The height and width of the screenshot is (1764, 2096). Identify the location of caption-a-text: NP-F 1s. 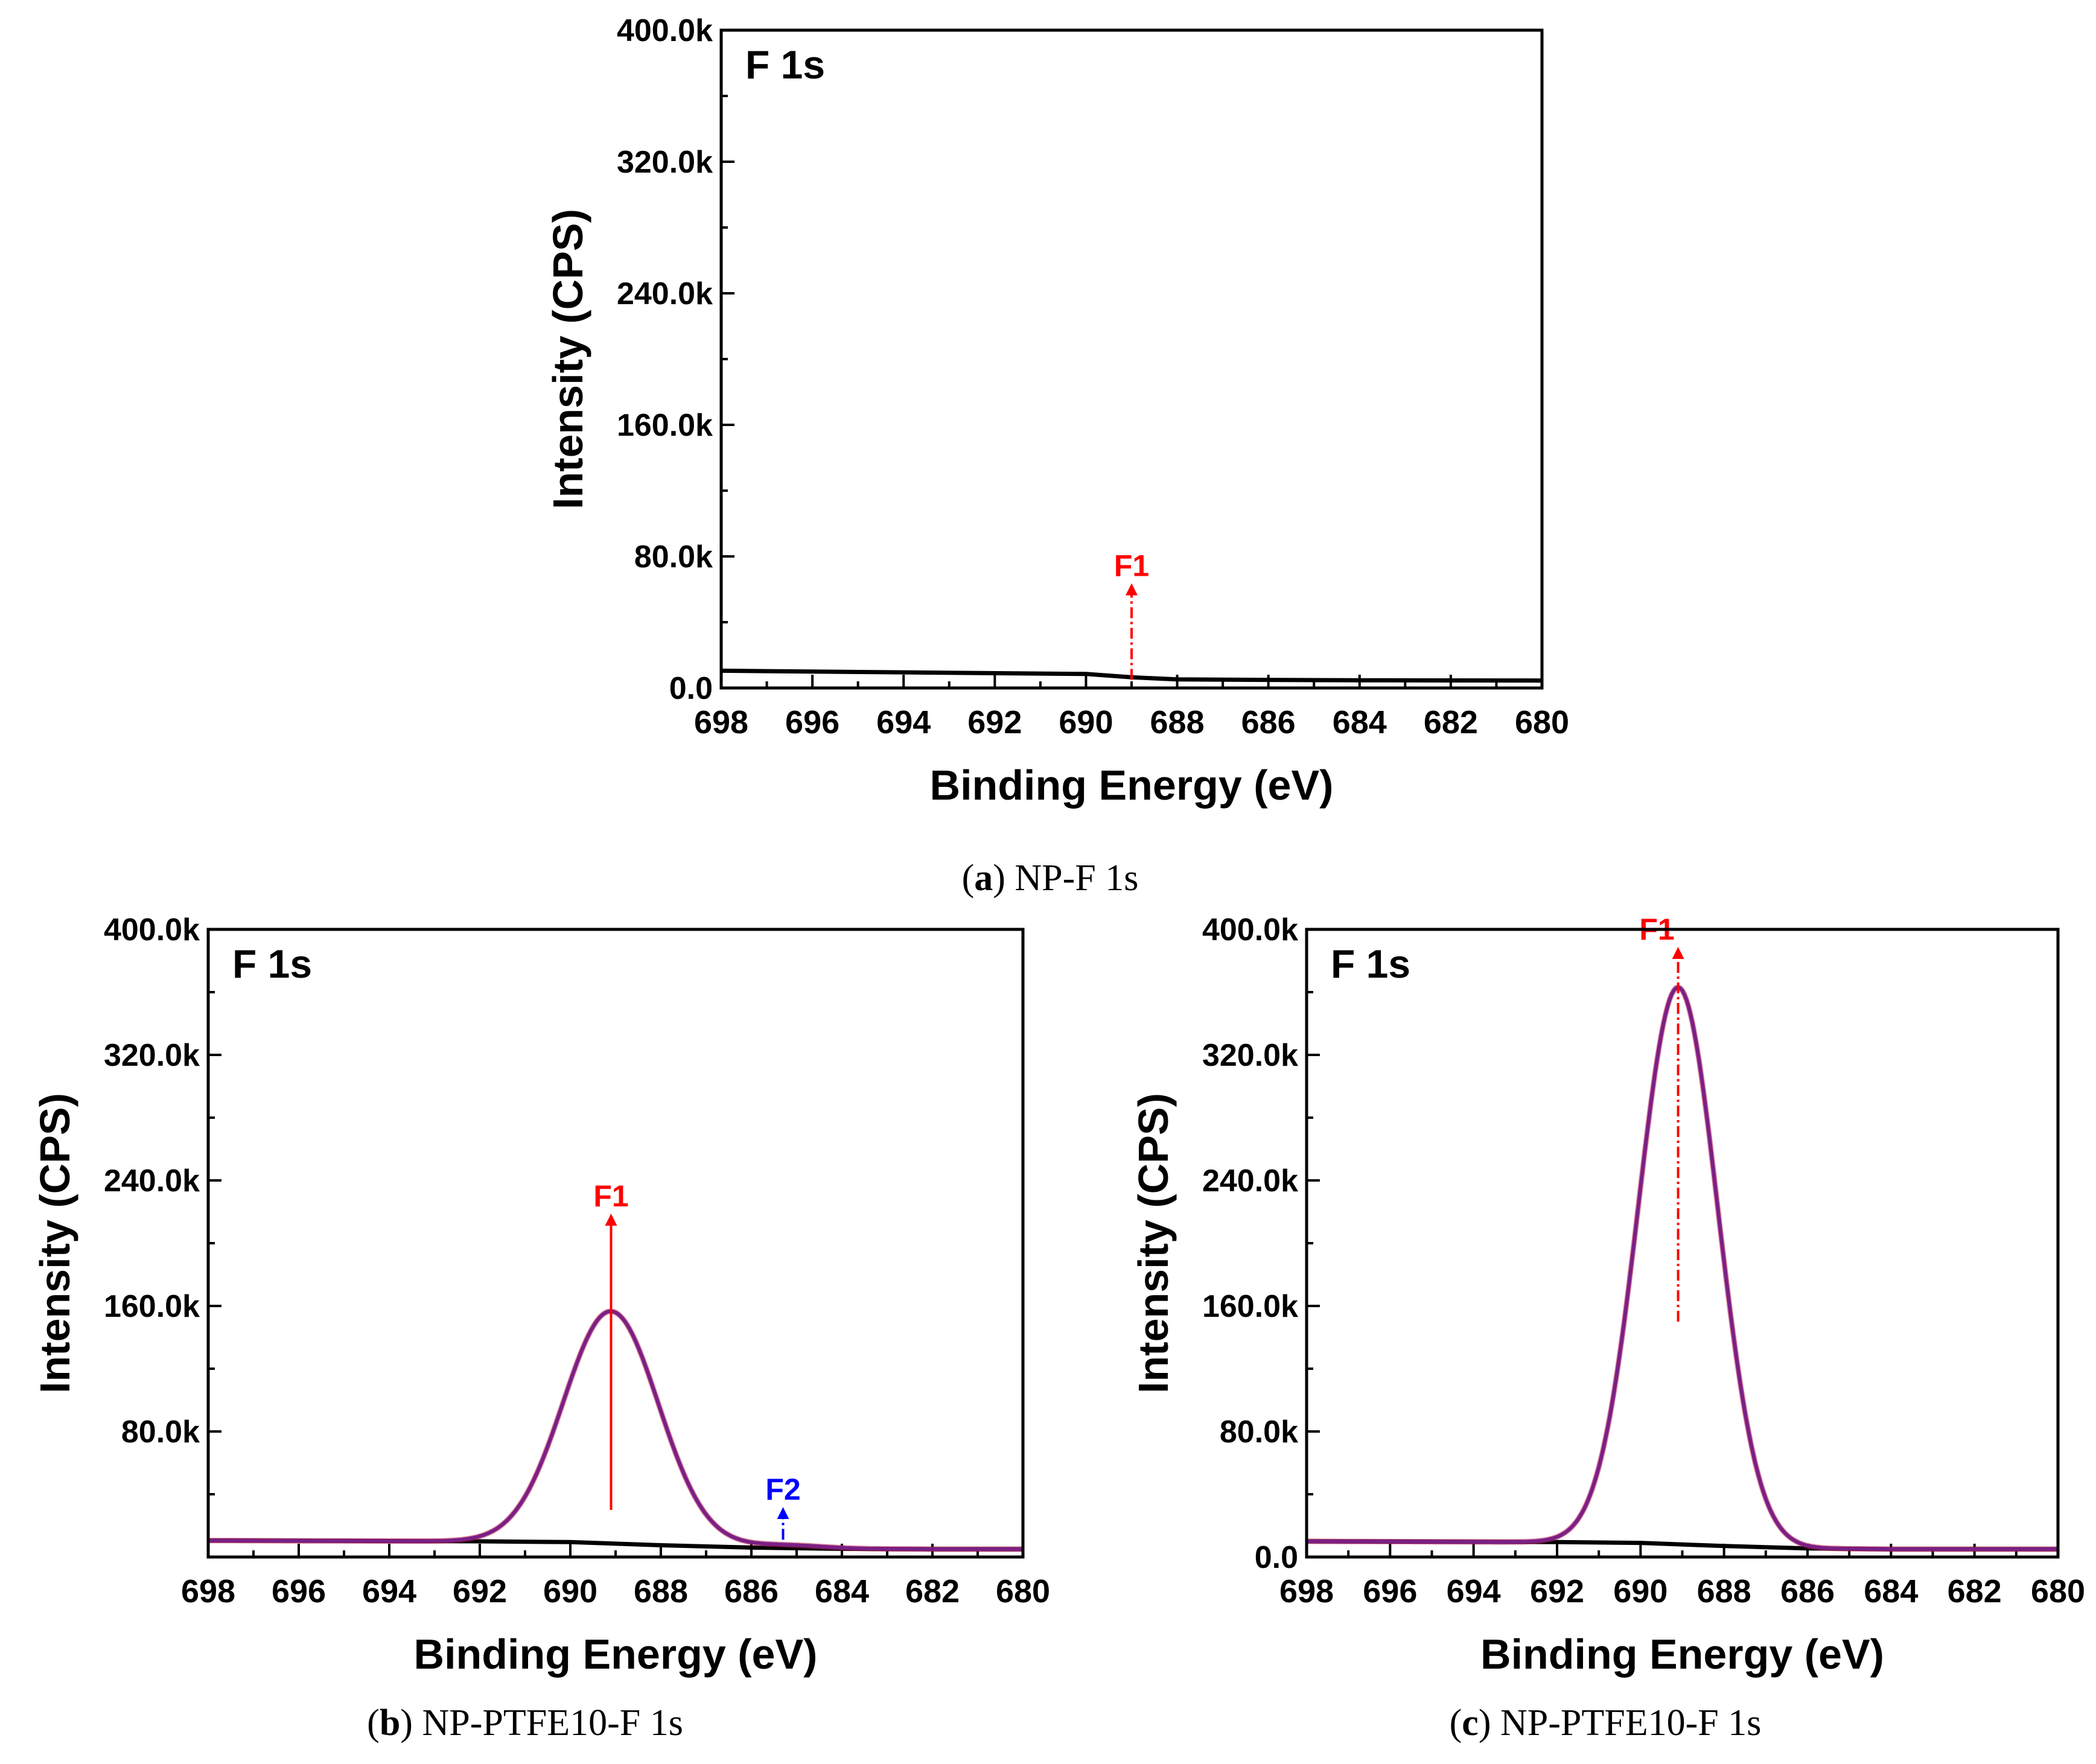
(1077, 878).